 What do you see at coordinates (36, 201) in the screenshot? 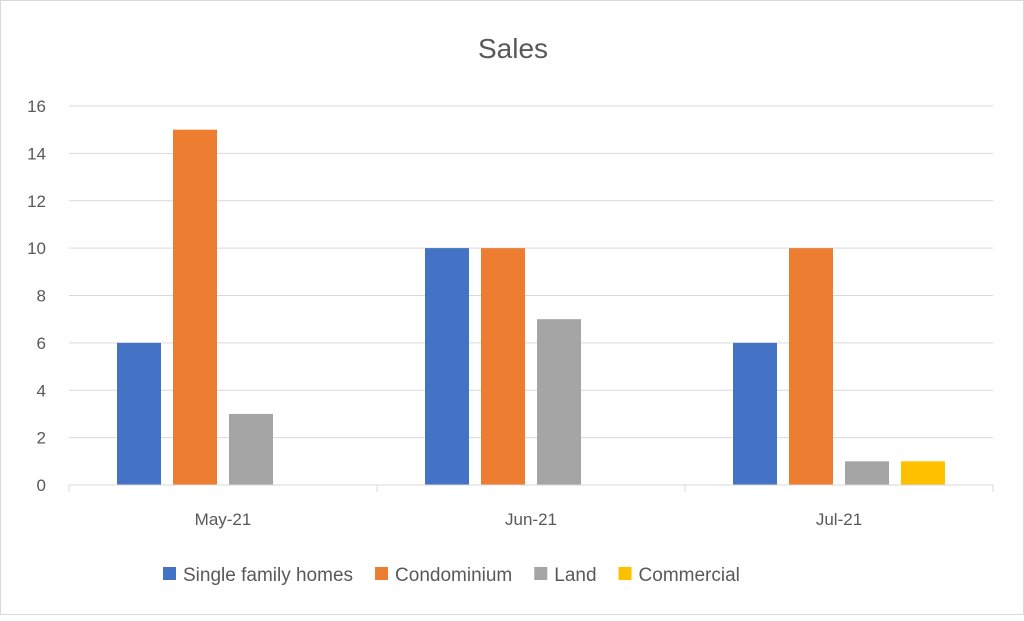
I see `y-tick-label: 12` at bounding box center [36, 201].